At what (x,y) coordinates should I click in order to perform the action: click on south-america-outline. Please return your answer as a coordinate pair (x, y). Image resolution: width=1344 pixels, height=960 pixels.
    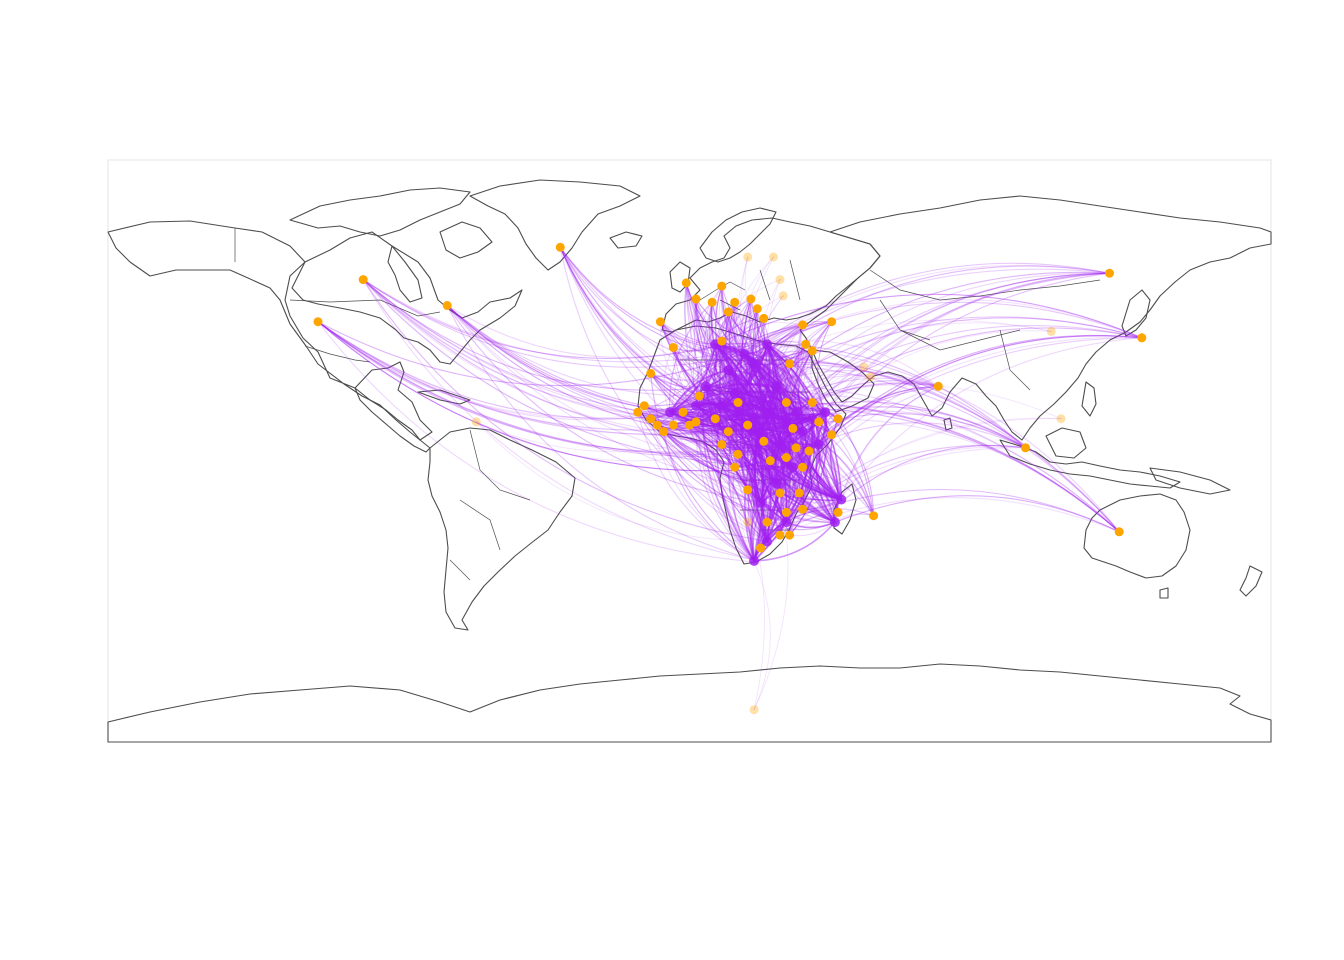
    Looking at the image, I should click on (501, 529).